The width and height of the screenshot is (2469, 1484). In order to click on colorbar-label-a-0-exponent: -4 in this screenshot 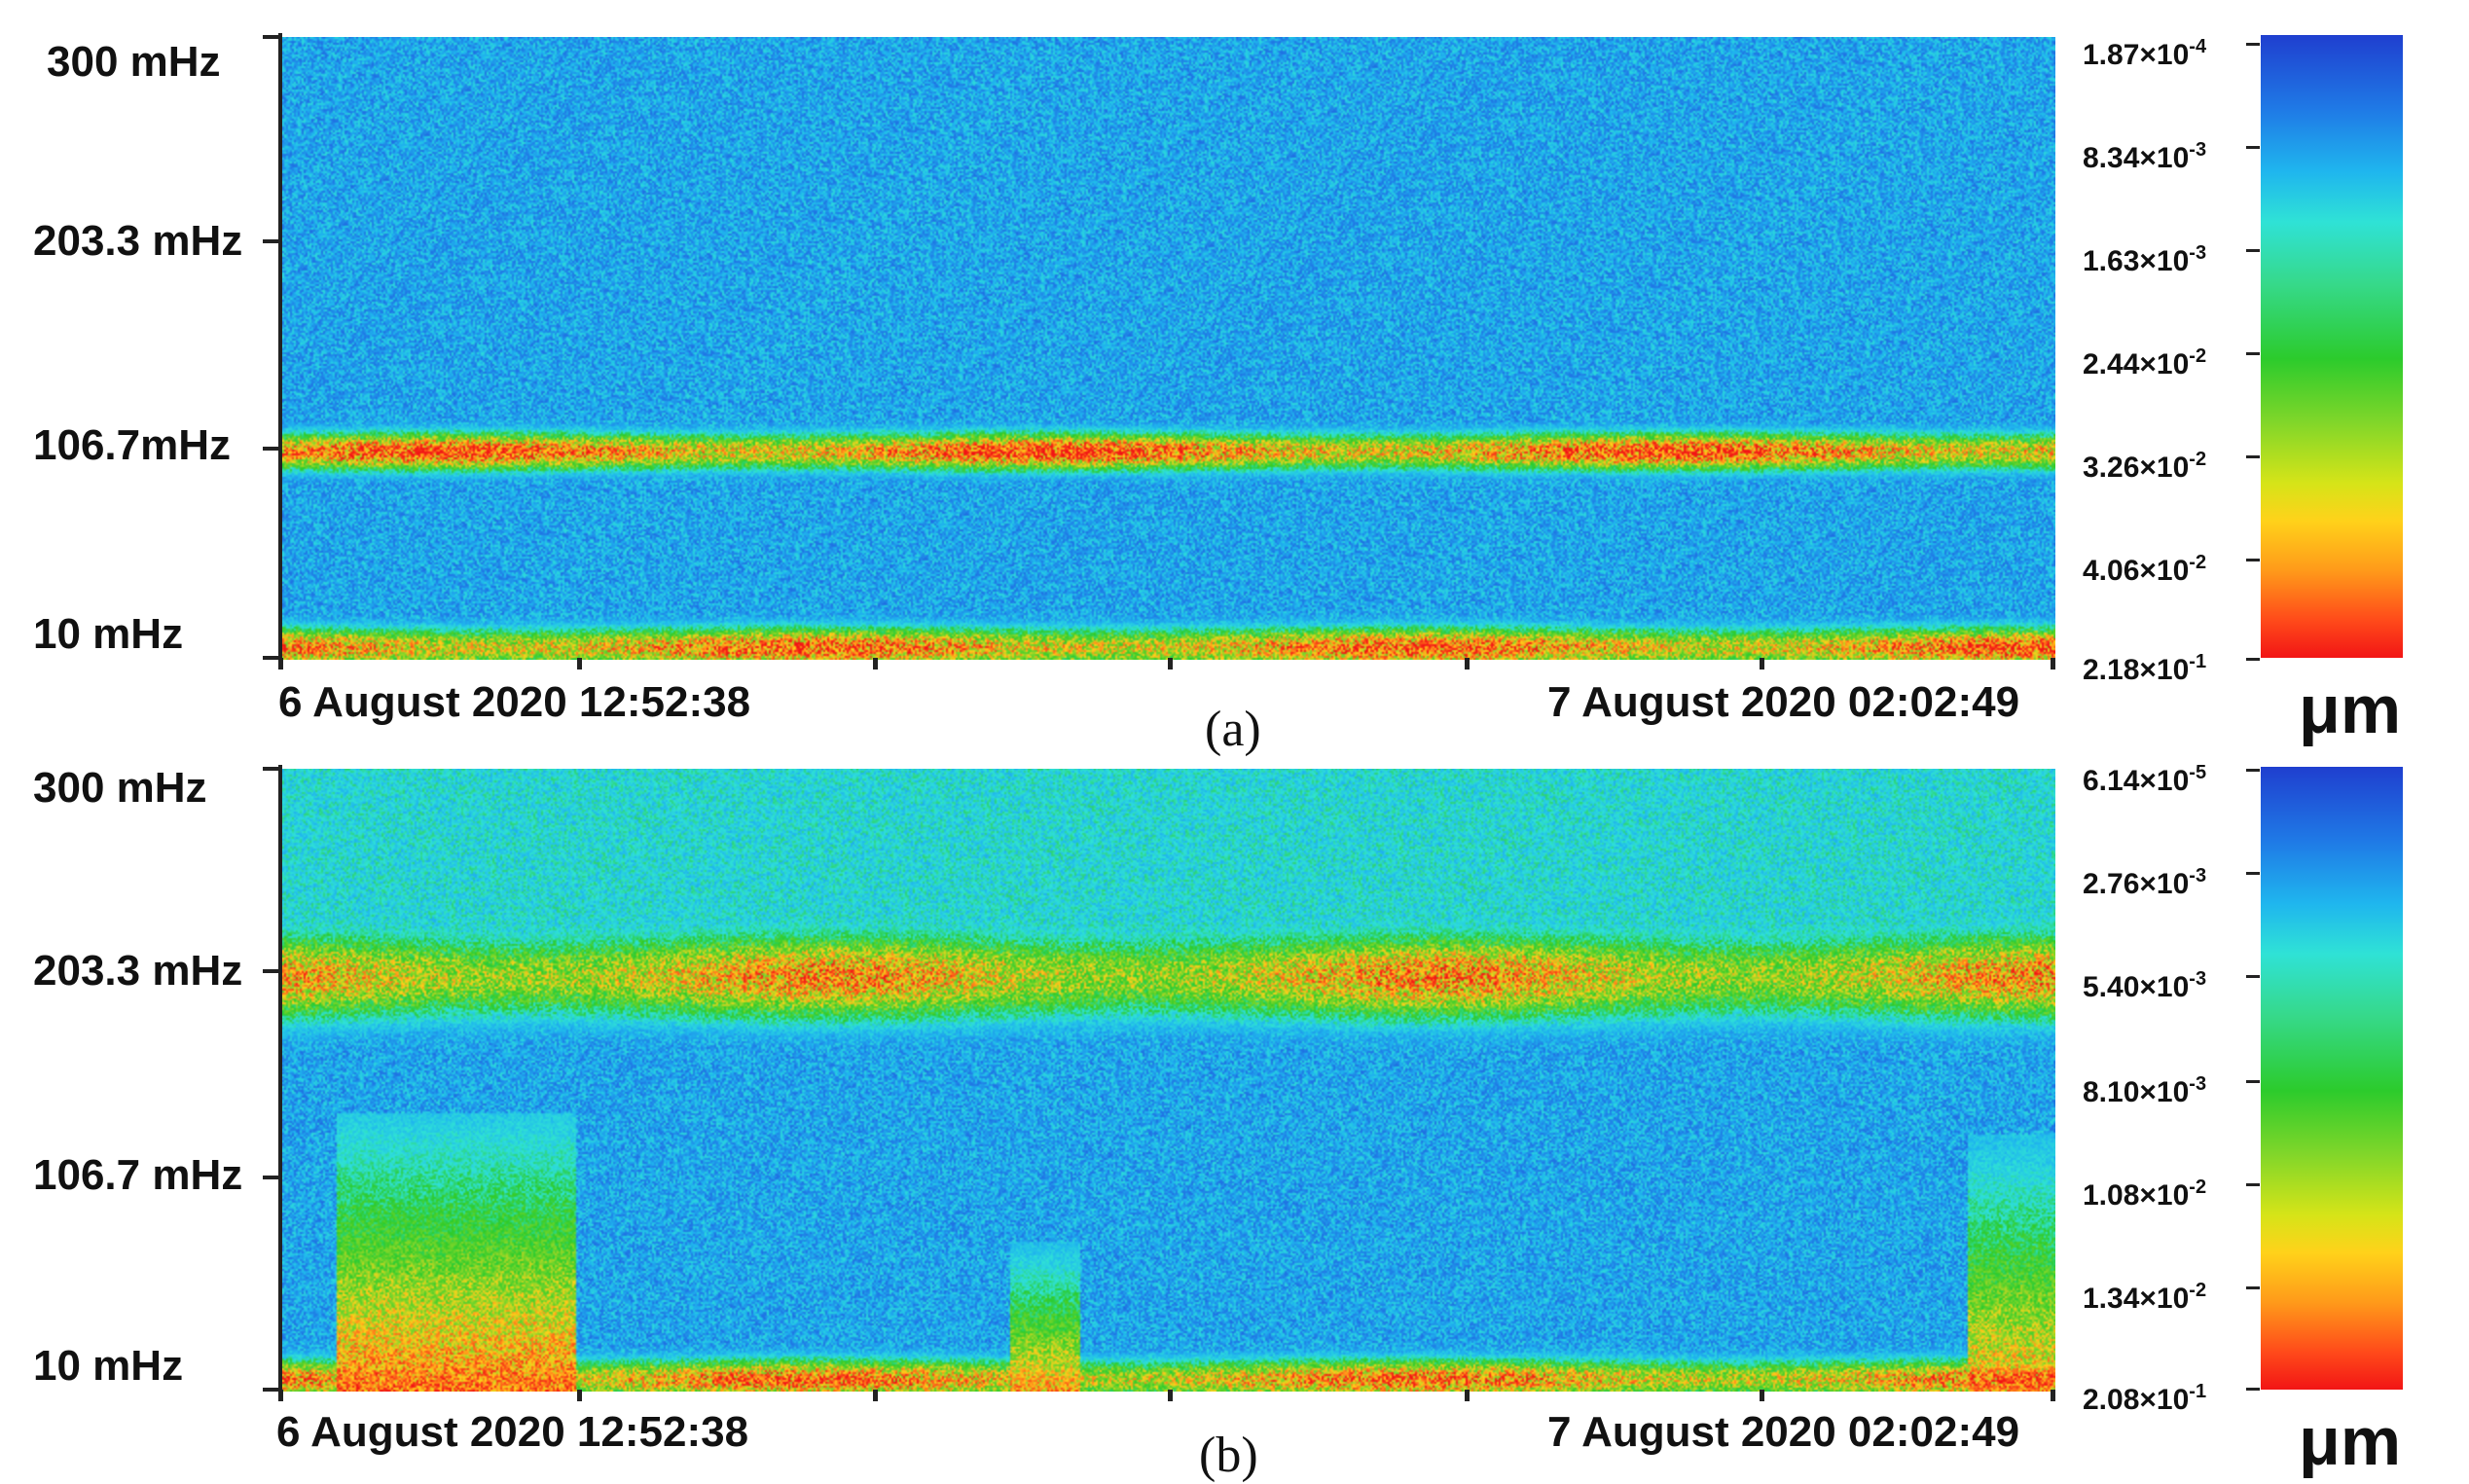, I will do `click(2198, 47)`.